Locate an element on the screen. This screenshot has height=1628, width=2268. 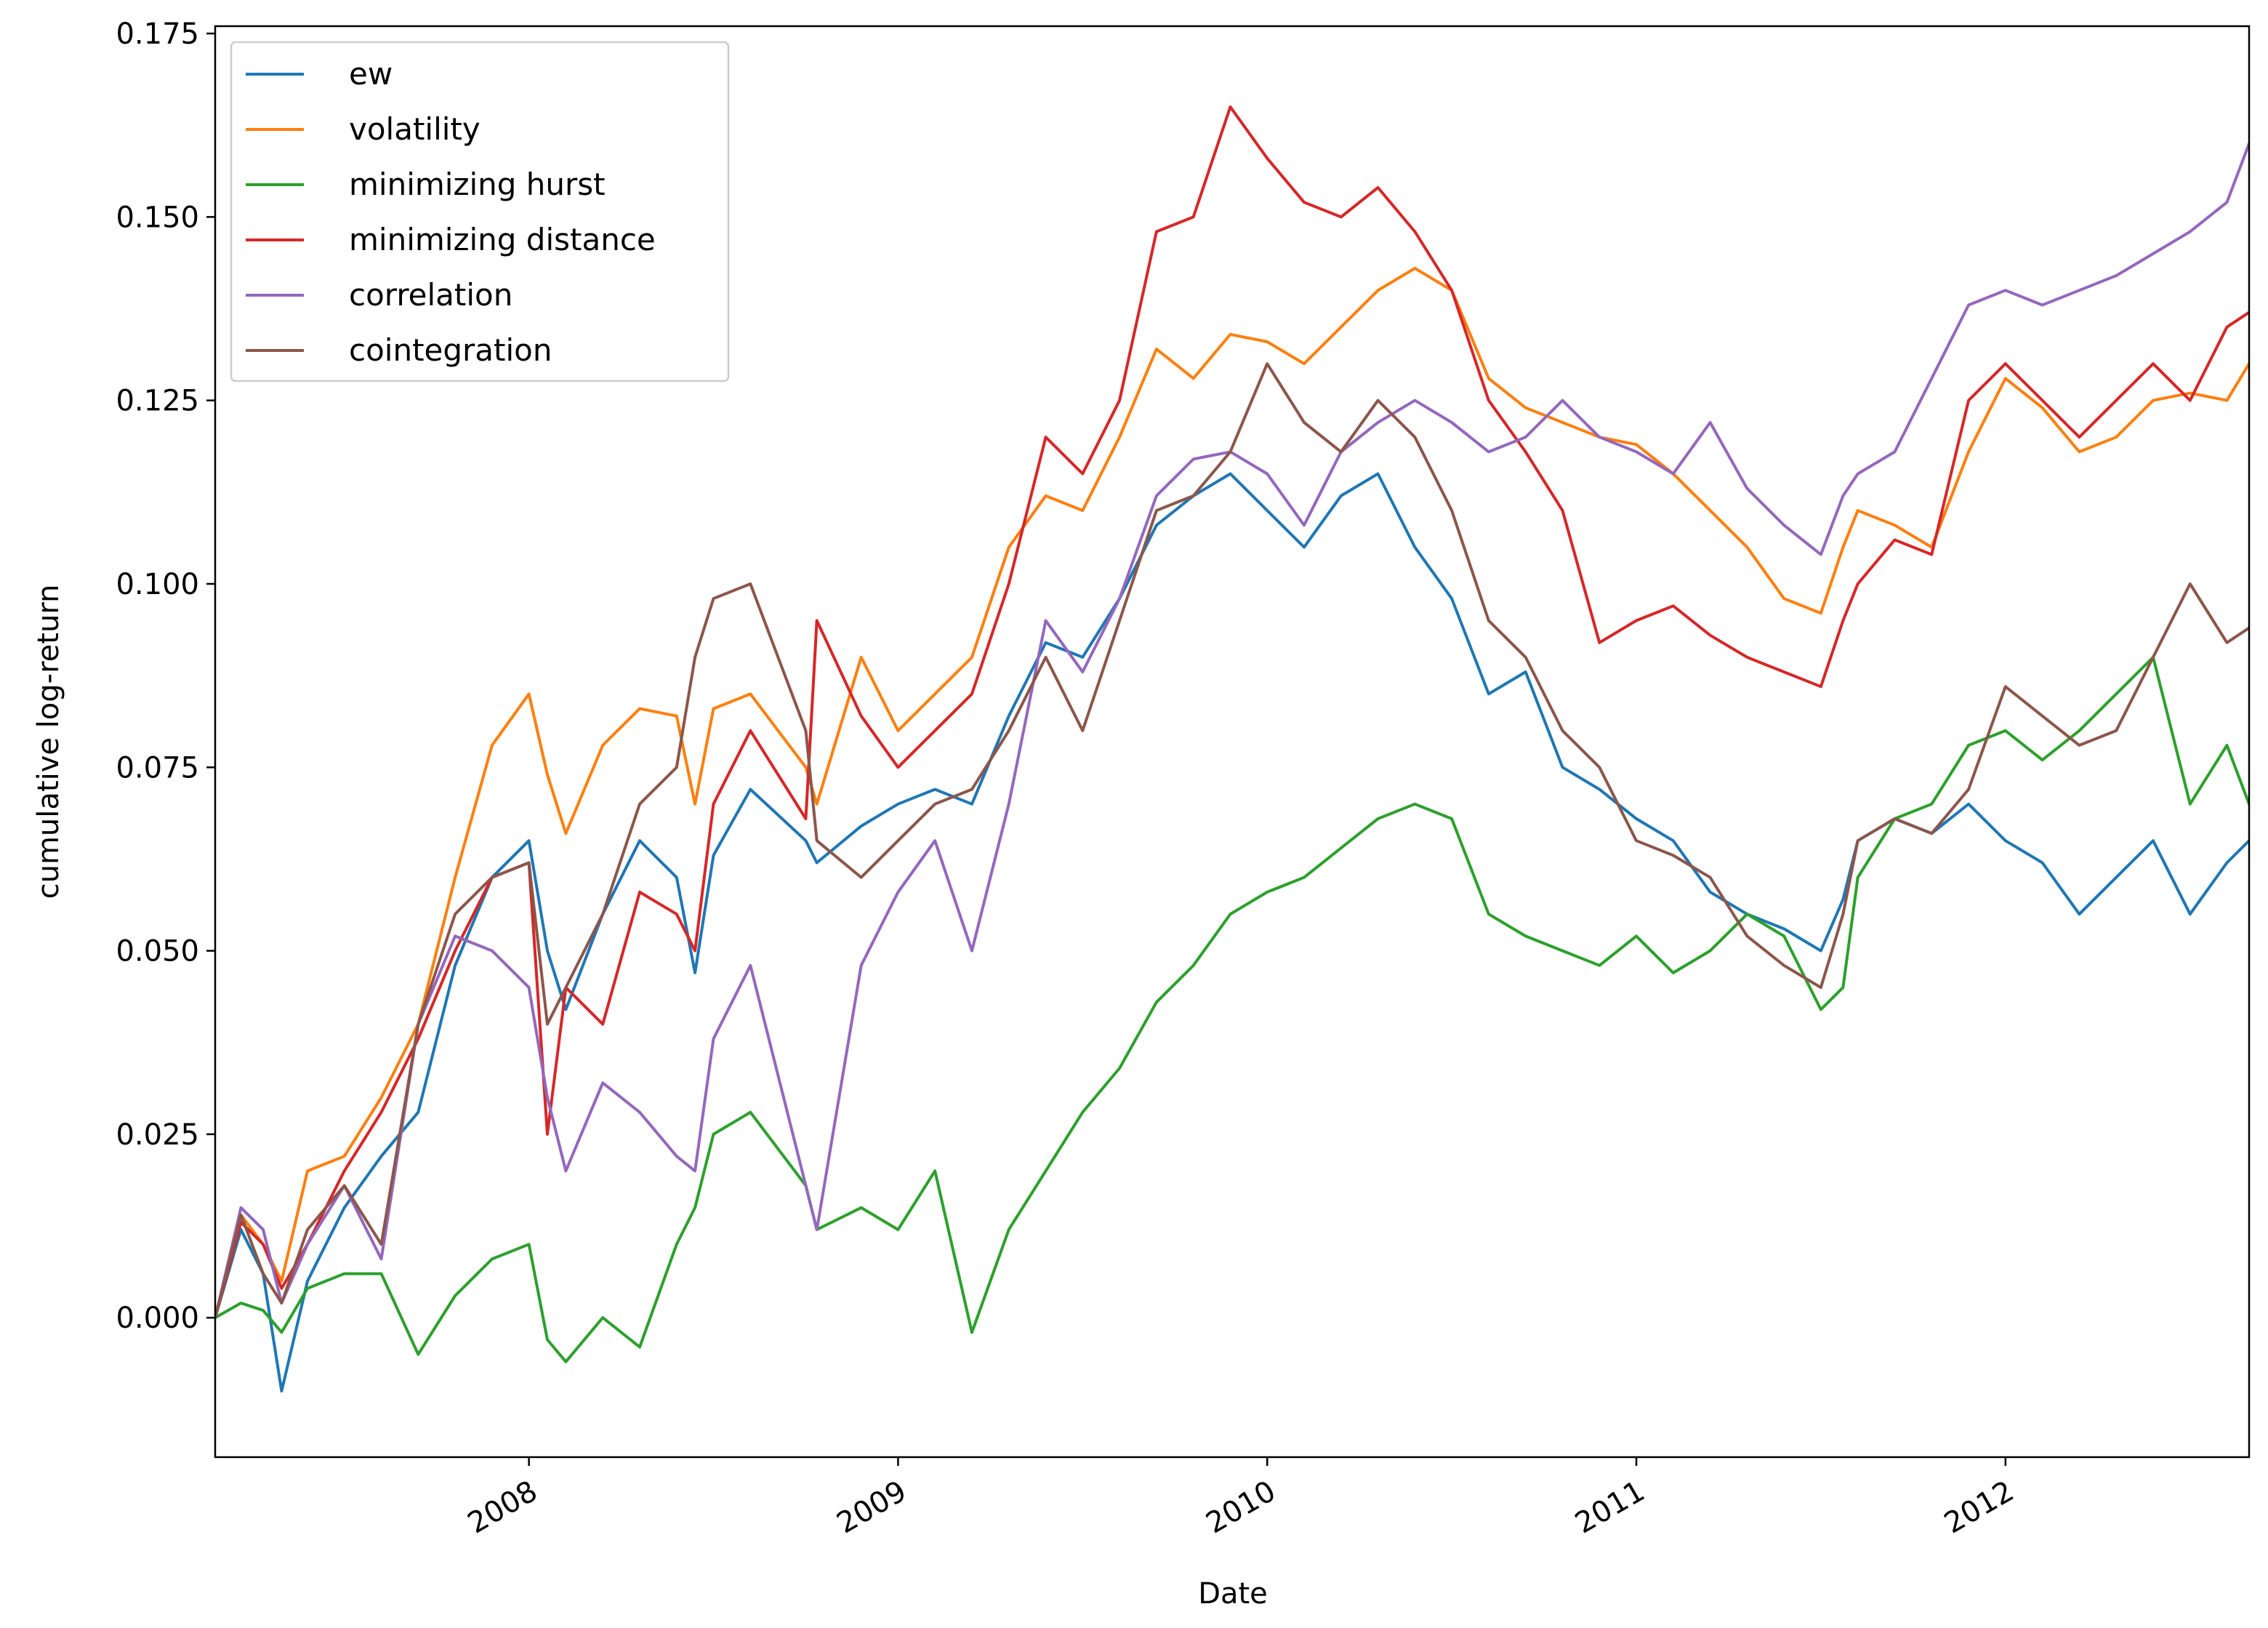
legend-label: correlation is located at coordinates (430, 295).